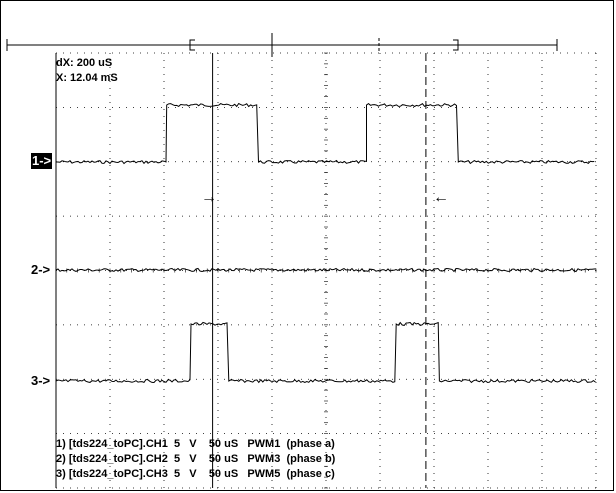 This screenshot has height=493, width=616. Describe the element at coordinates (192, 45) in the screenshot. I see `timebase-window-left-bracket` at that location.